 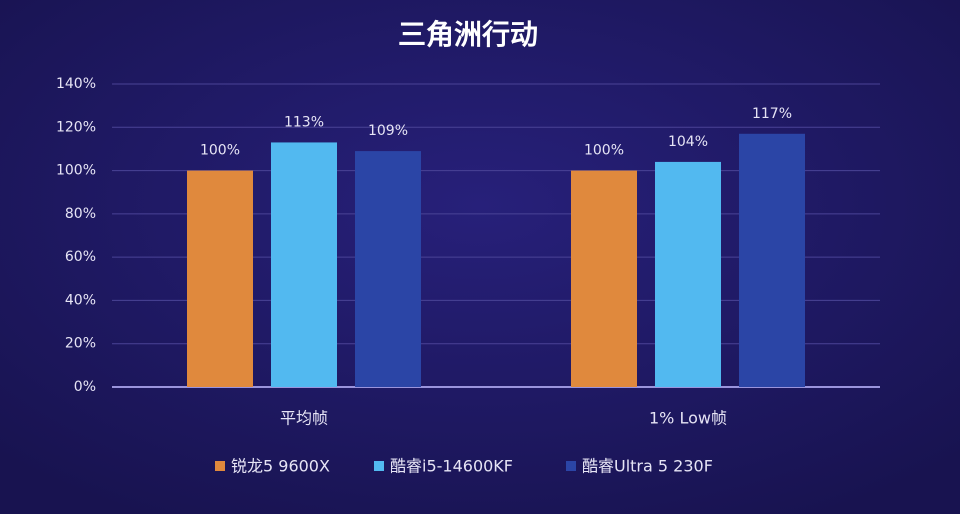 What do you see at coordinates (76, 84) in the screenshot?
I see `y-tick-label: 140%` at bounding box center [76, 84].